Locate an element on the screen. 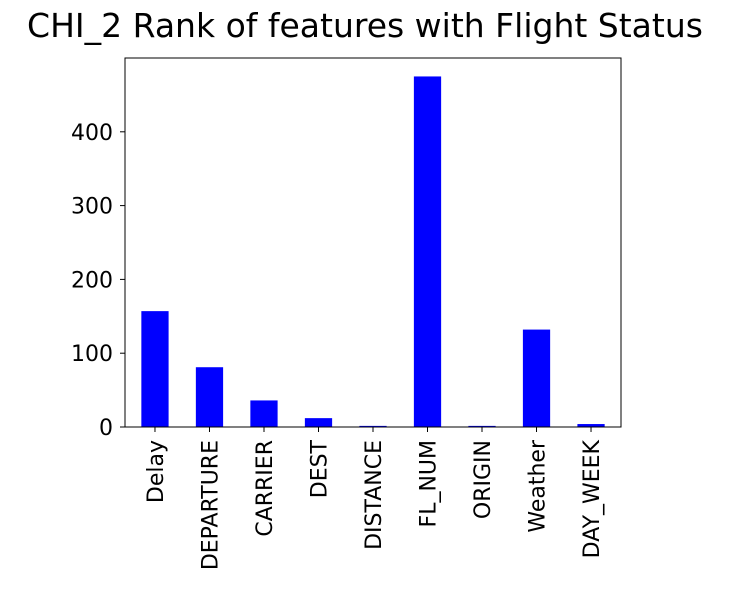 The image size is (730, 595). bar-fl-num is located at coordinates (427, 251).